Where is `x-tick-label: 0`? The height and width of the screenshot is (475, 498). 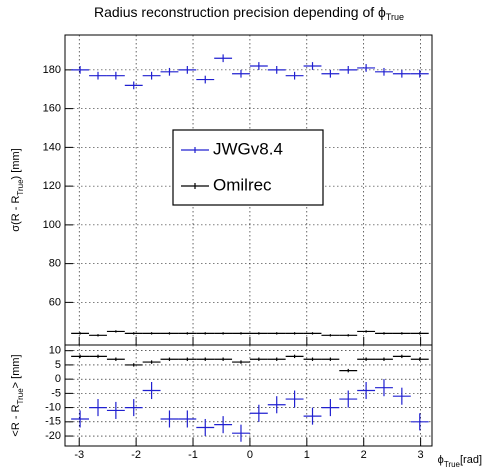 x-tick-label: 0 is located at coordinates (250, 455).